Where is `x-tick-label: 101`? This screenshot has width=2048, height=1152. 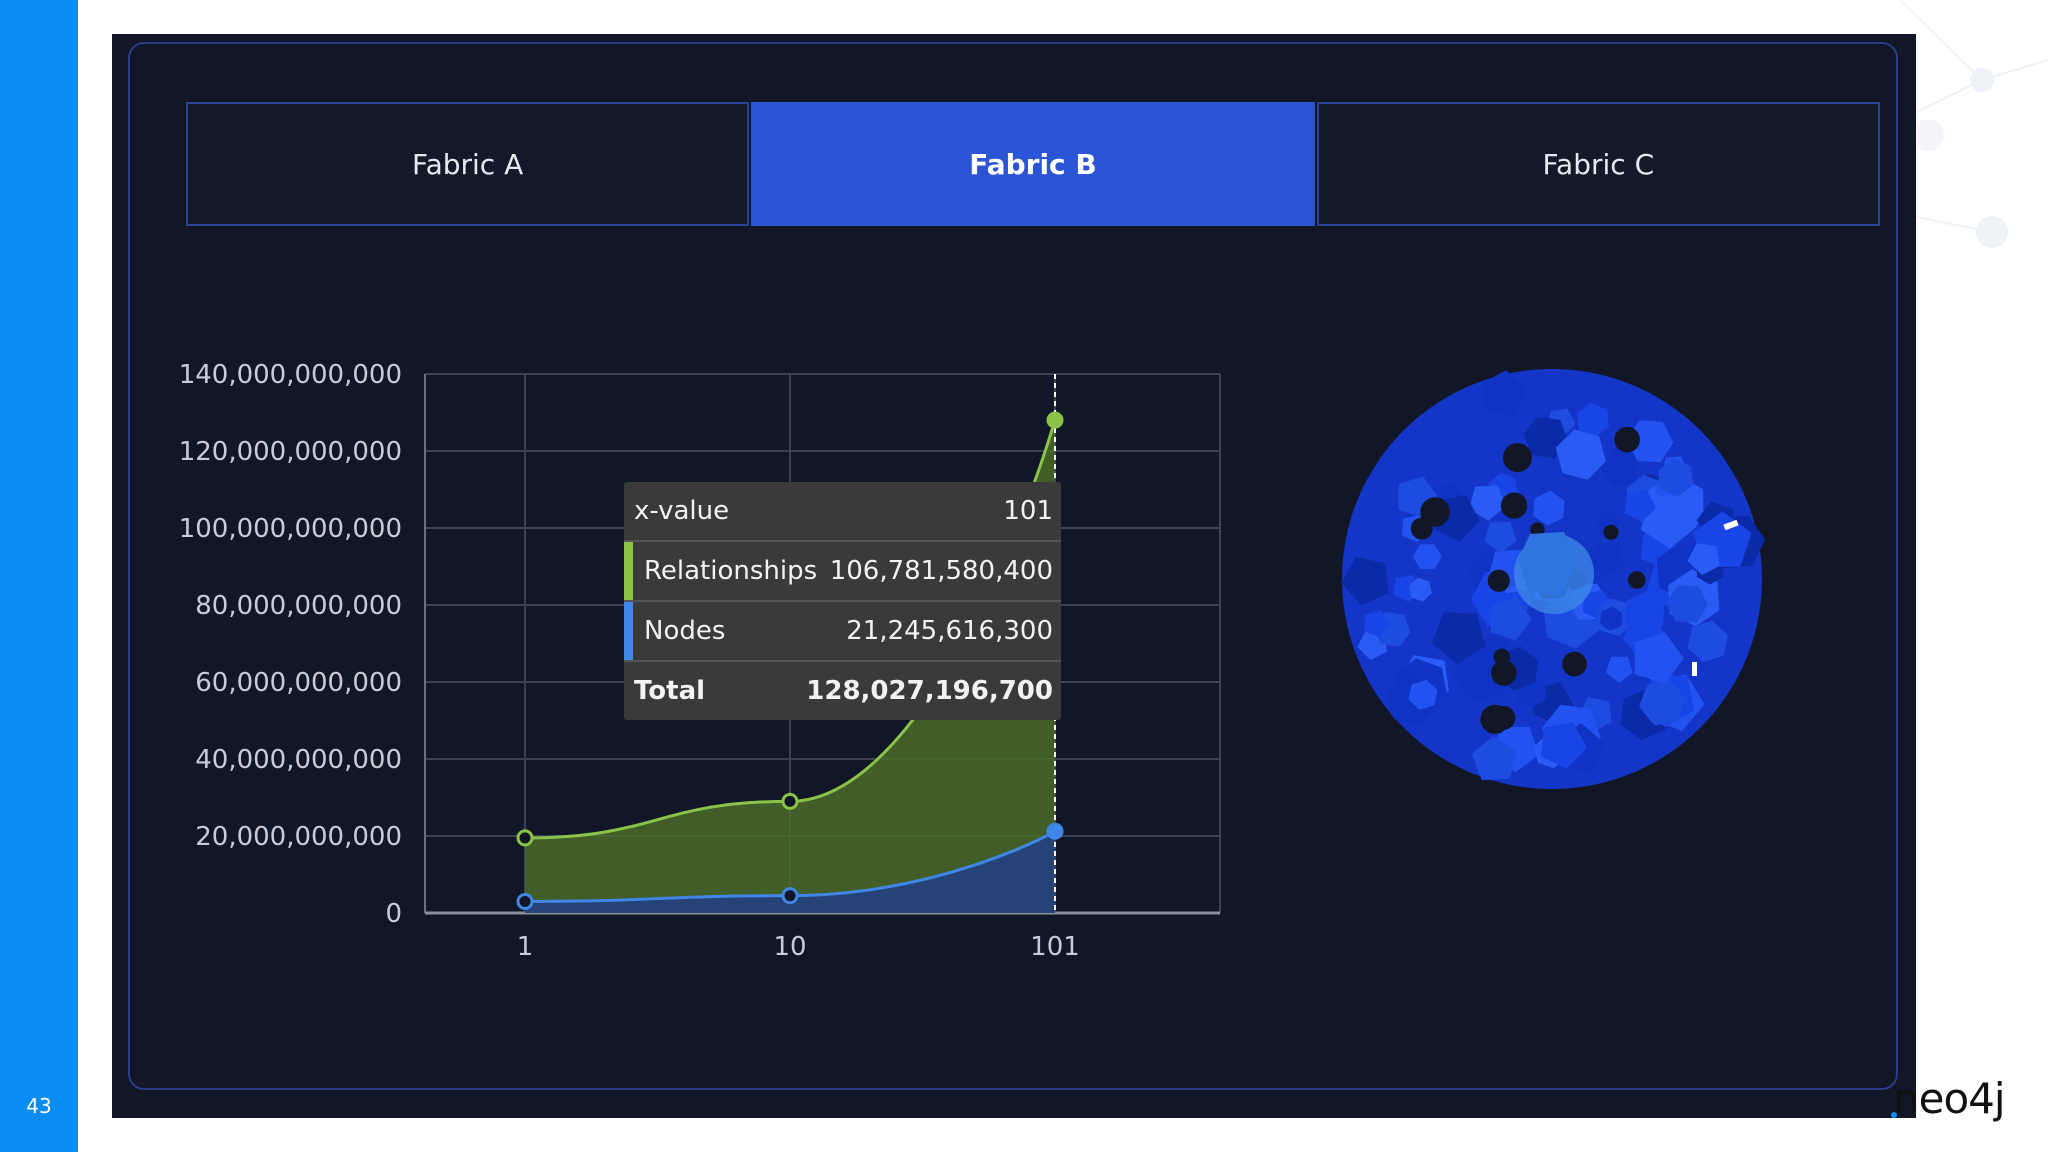
x-tick-label: 101 is located at coordinates (1055, 947).